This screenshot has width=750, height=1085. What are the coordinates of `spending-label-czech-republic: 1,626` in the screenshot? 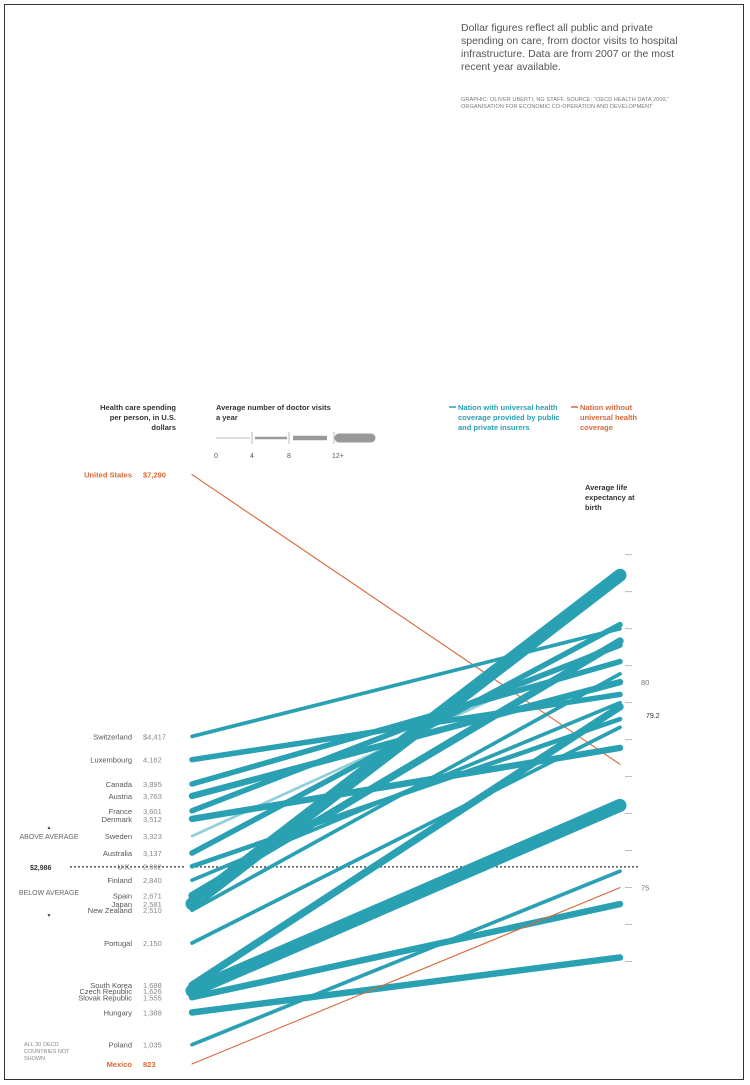 It's located at (152, 991).